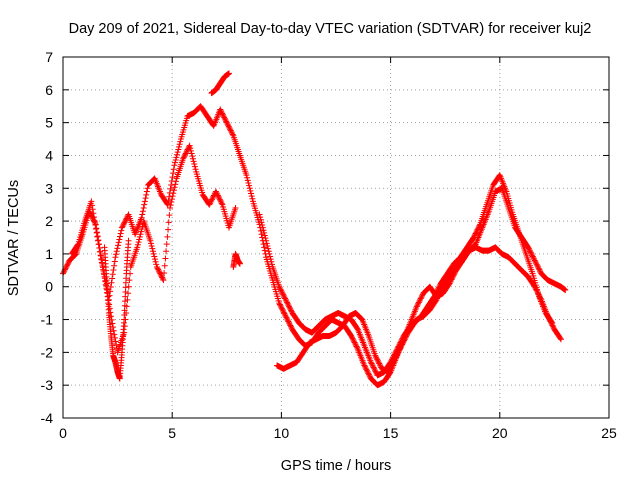 The image size is (640, 480). Describe the element at coordinates (172, 433) in the screenshot. I see `x-tick-label: 5` at that location.